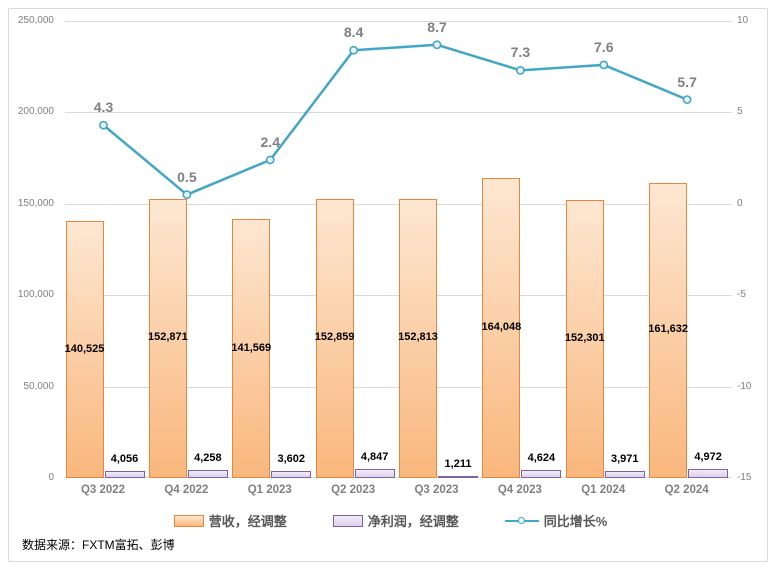  Describe the element at coordinates (740, 112) in the screenshot. I see `right-axis-tick: 5` at that location.